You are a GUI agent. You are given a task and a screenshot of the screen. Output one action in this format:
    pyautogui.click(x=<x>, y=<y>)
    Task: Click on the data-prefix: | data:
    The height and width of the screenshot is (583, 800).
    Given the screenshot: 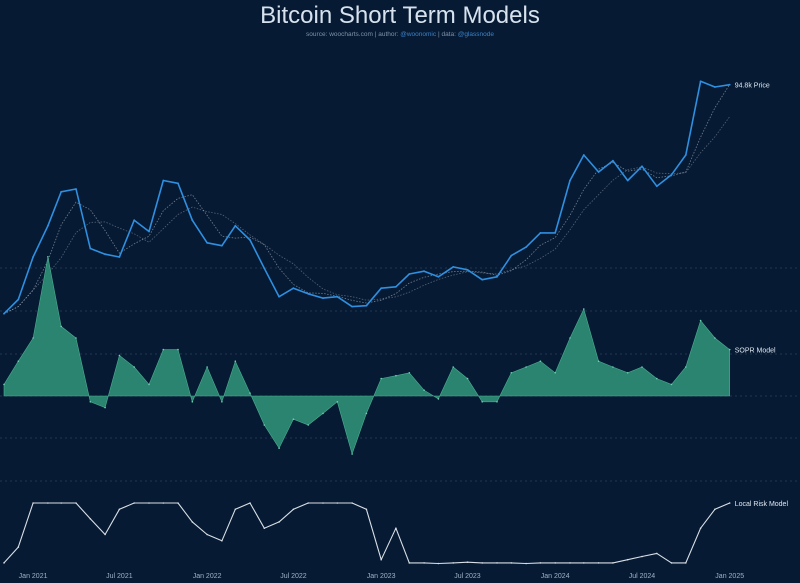 What is the action you would take?
    pyautogui.click(x=446, y=34)
    